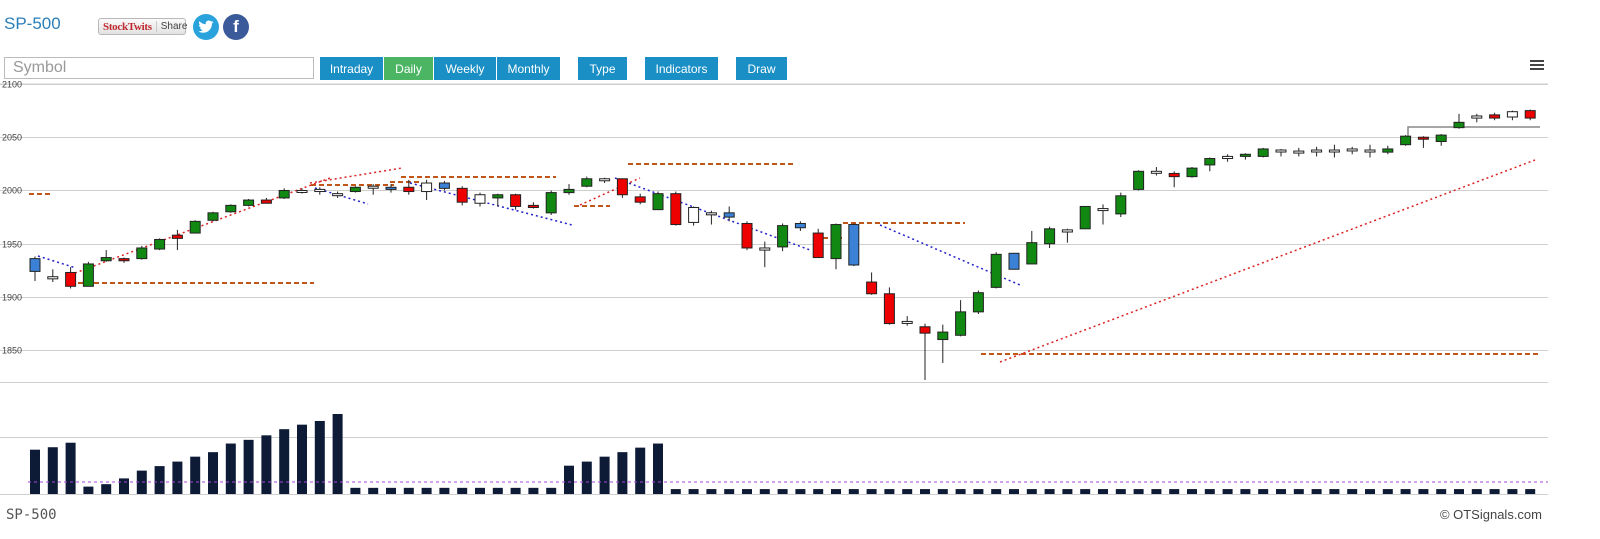 The image size is (1600, 539). Describe the element at coordinates (142, 26) in the screenshot. I see `stocktwits-share-button: StockTwits Share` at that location.